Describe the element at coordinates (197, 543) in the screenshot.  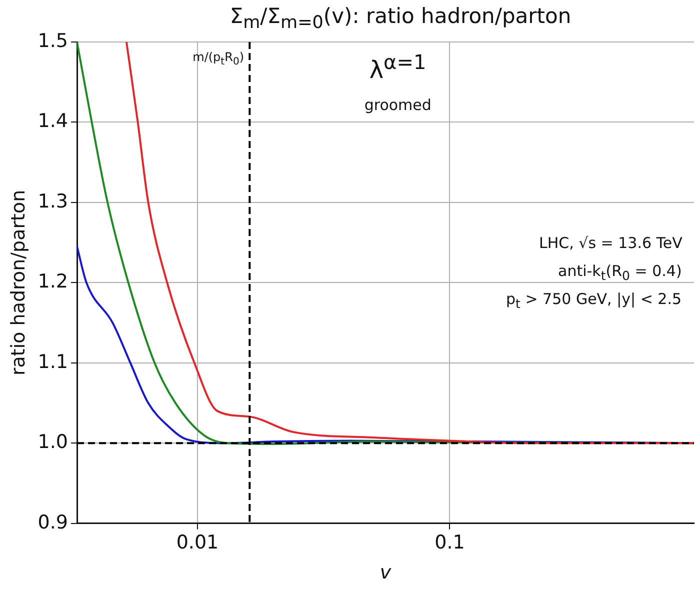
I see `x-tick-label: 0.01` at that location.